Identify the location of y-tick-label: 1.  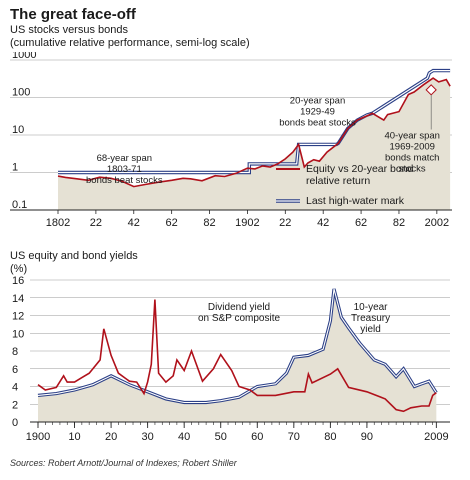
(15, 168).